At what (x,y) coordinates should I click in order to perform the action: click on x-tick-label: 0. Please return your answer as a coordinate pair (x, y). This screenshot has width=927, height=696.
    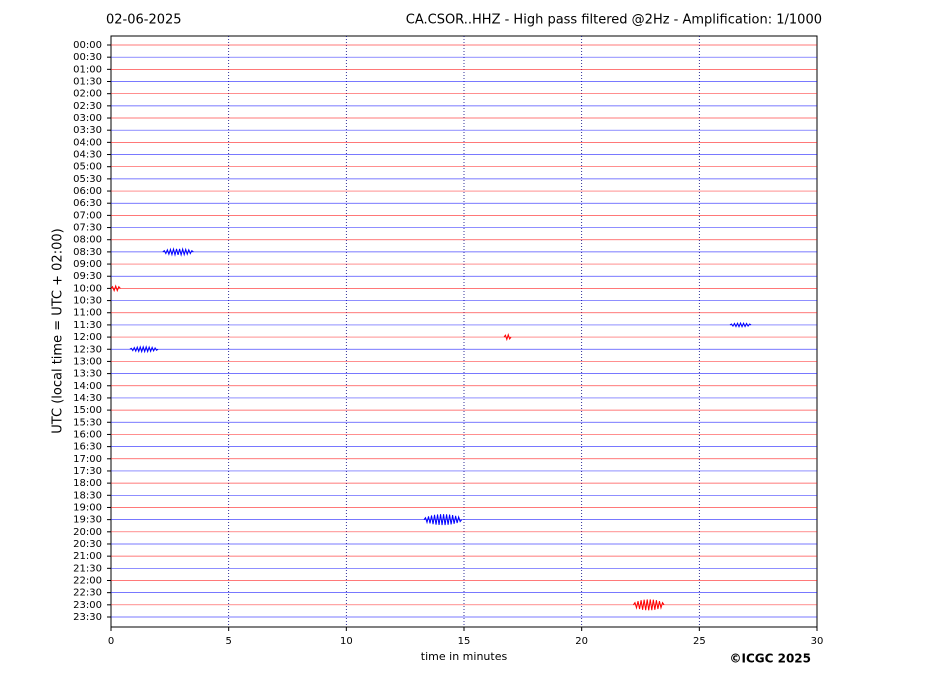
    Looking at the image, I should click on (111, 641).